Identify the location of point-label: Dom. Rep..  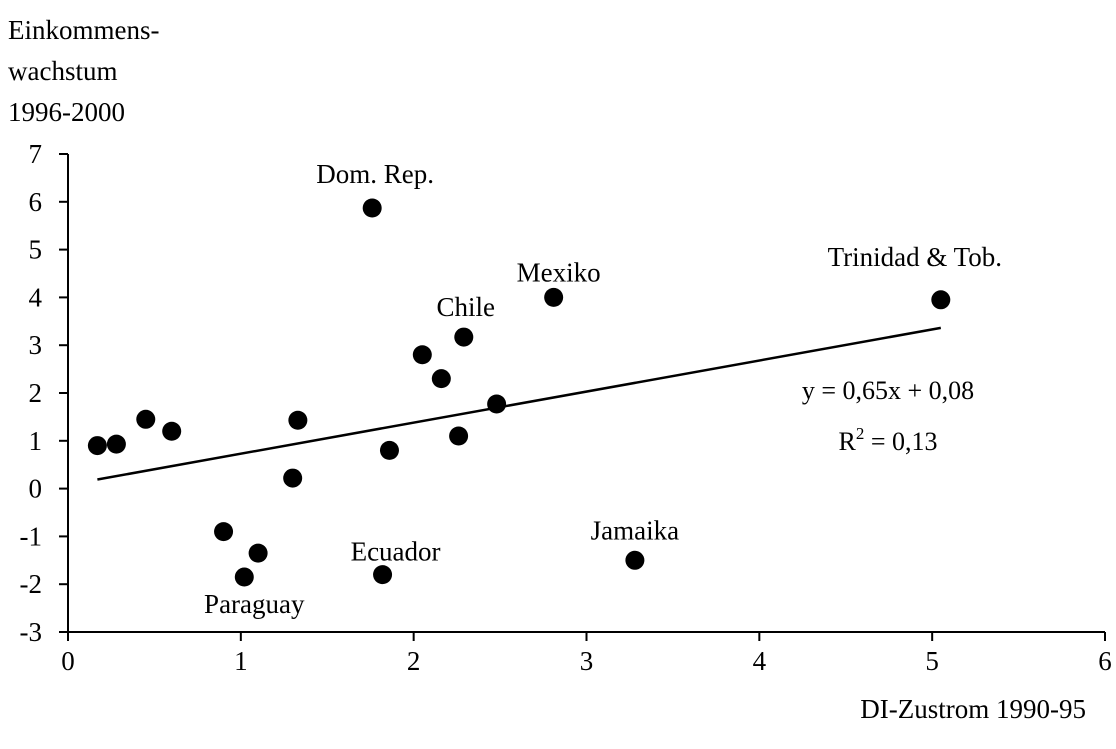
(375, 174).